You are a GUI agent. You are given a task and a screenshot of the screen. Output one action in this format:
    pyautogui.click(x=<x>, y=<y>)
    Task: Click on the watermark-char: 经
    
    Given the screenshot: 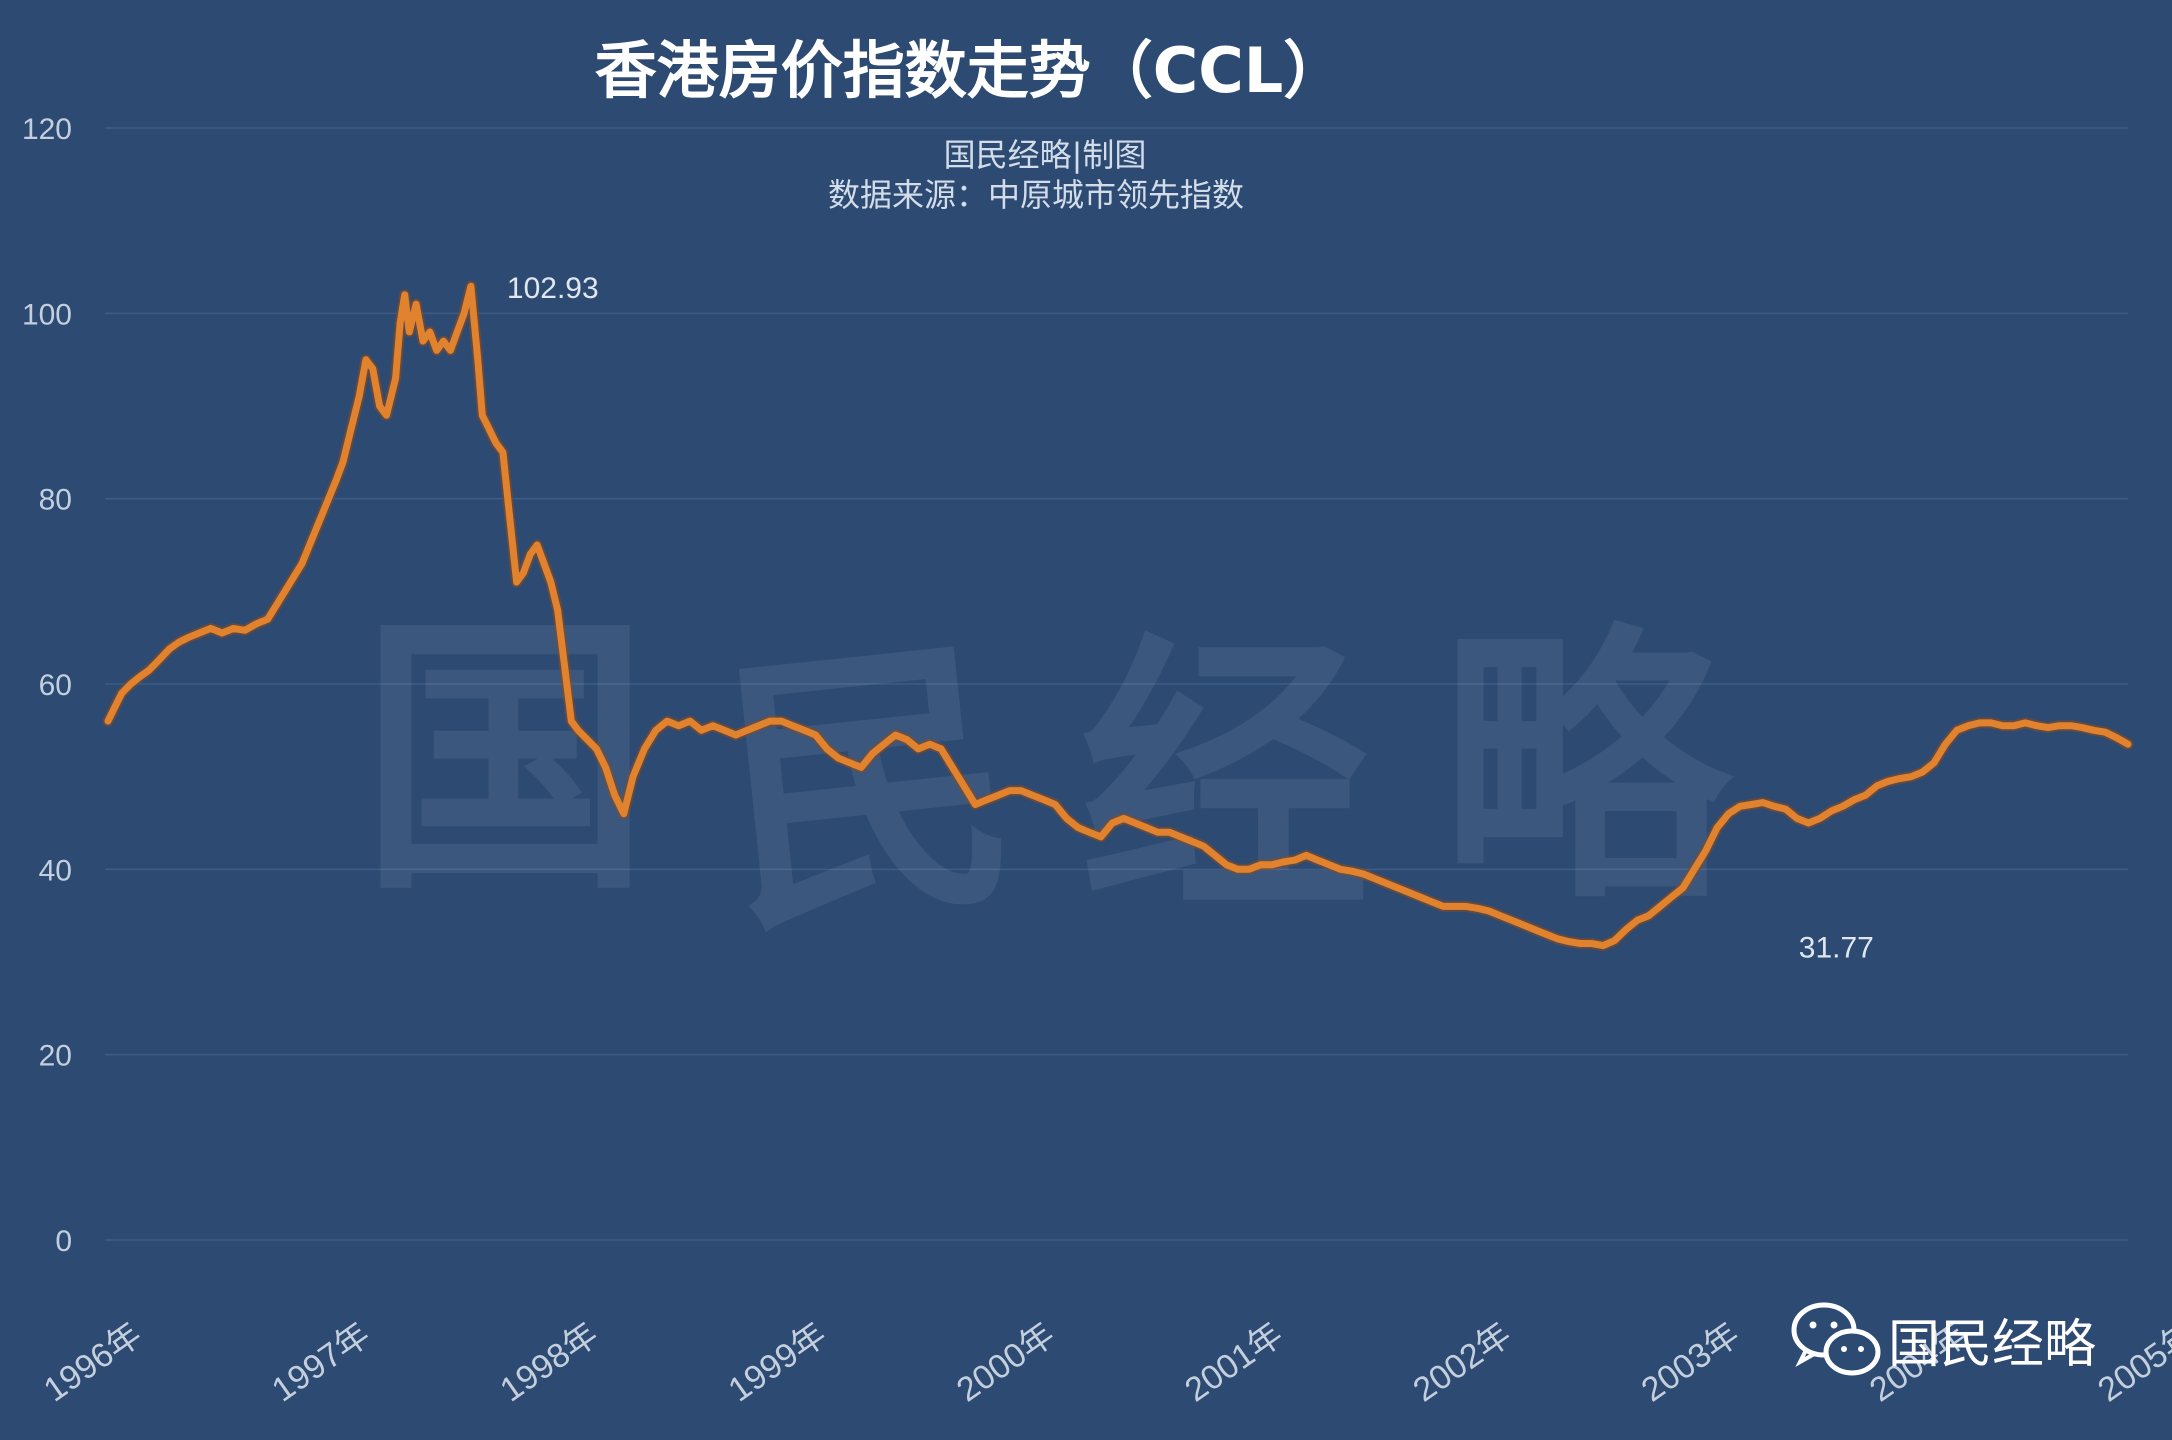 What is the action you would take?
    pyautogui.click(x=1225, y=779)
    